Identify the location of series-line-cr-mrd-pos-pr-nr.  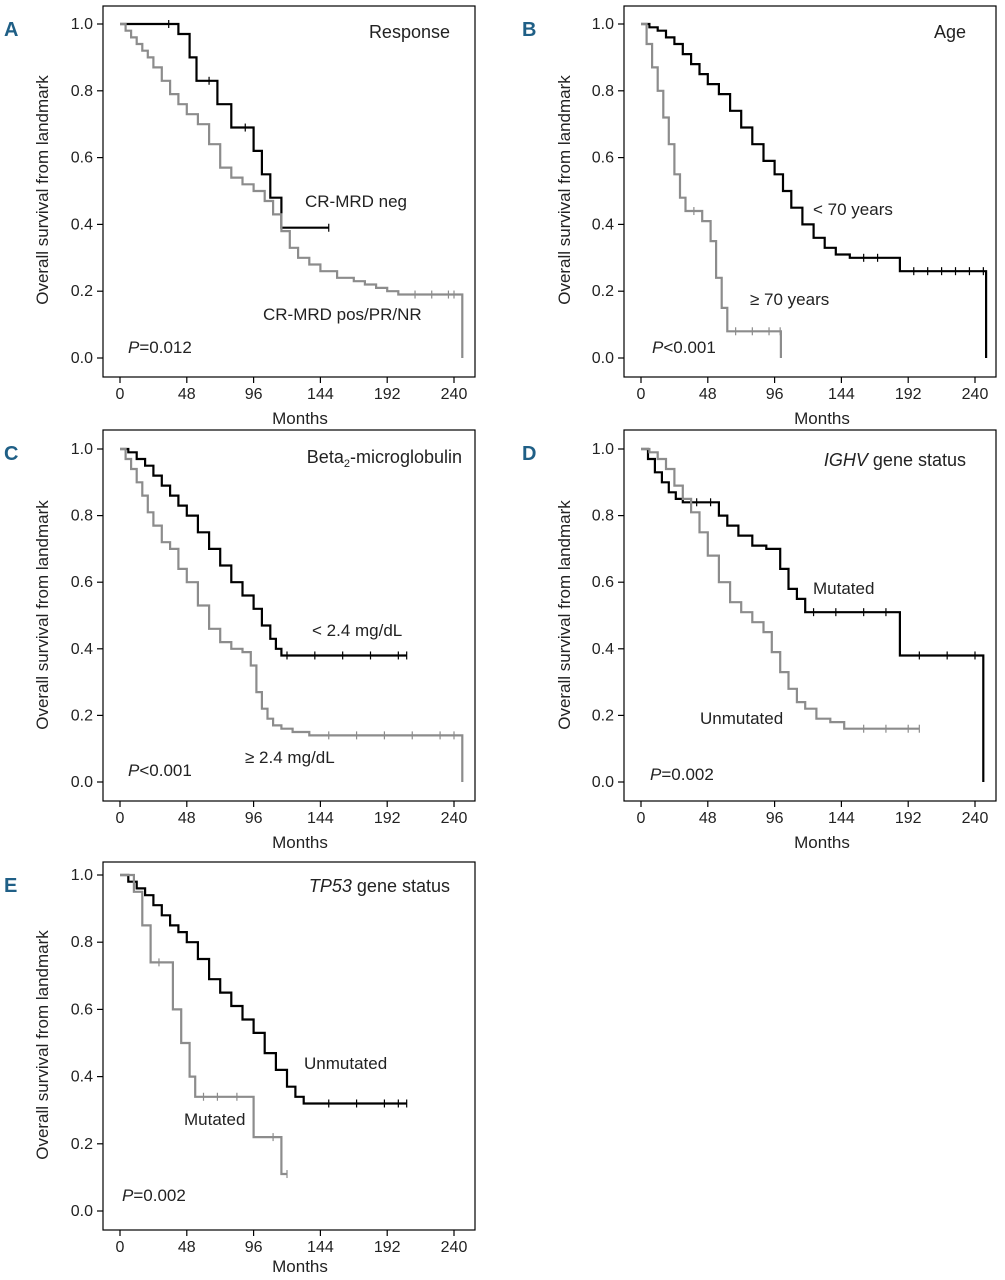
(292, 190).